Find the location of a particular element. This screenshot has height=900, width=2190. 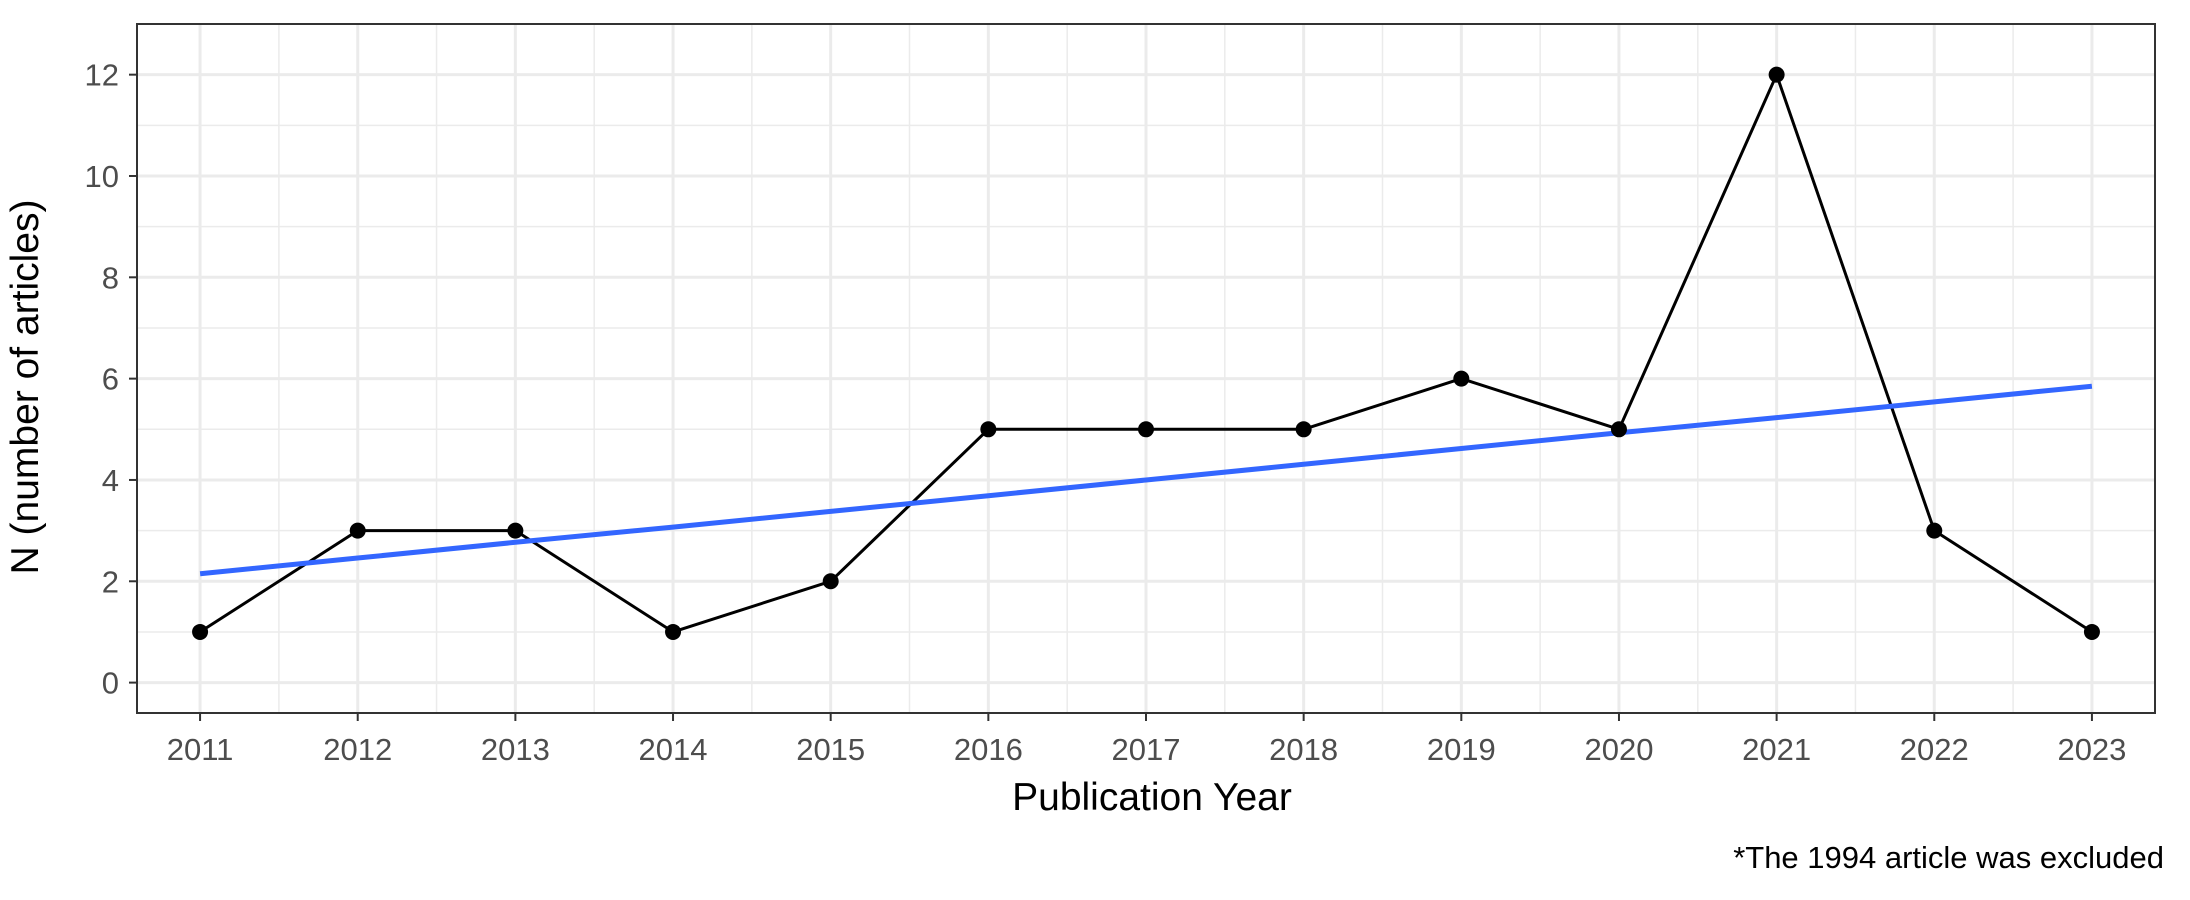

x-tick-label: 2013 is located at coordinates (515, 749).